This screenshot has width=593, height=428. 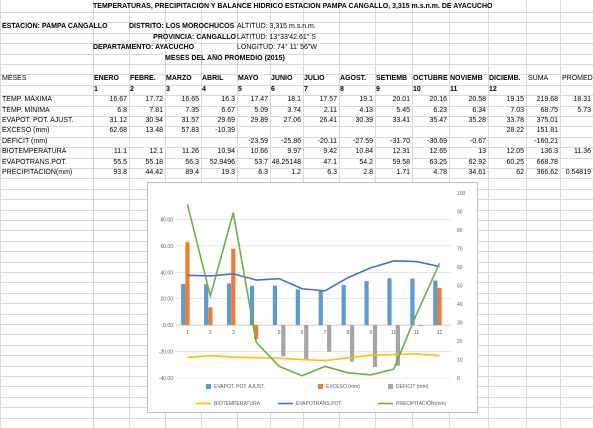 What do you see at coordinates (222, 162) in the screenshot?
I see `data-cell: 52.9496` at bounding box center [222, 162].